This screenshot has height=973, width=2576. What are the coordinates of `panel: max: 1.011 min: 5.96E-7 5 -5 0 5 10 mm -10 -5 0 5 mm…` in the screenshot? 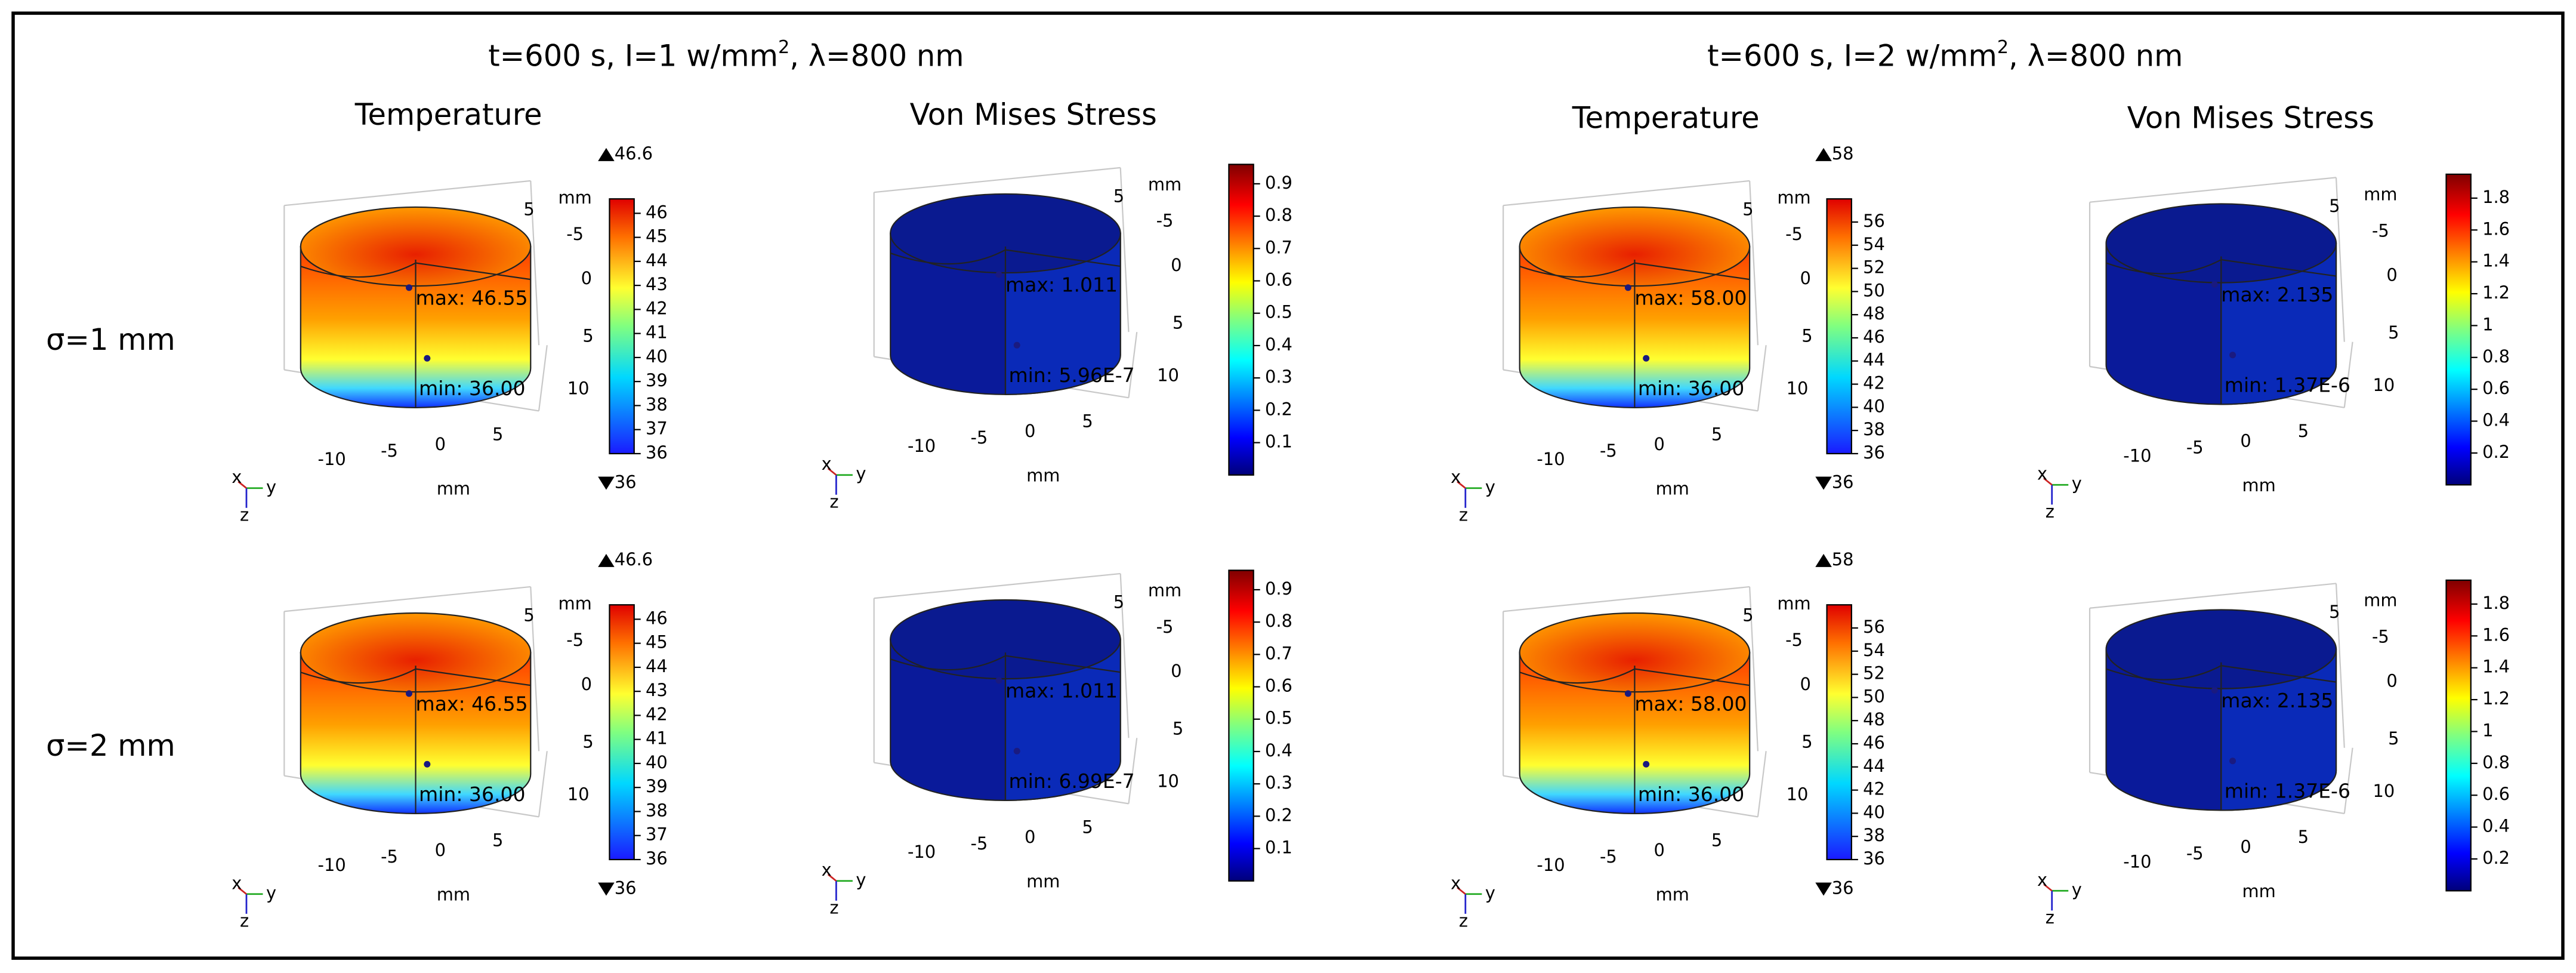 It's located at (1002, 339).